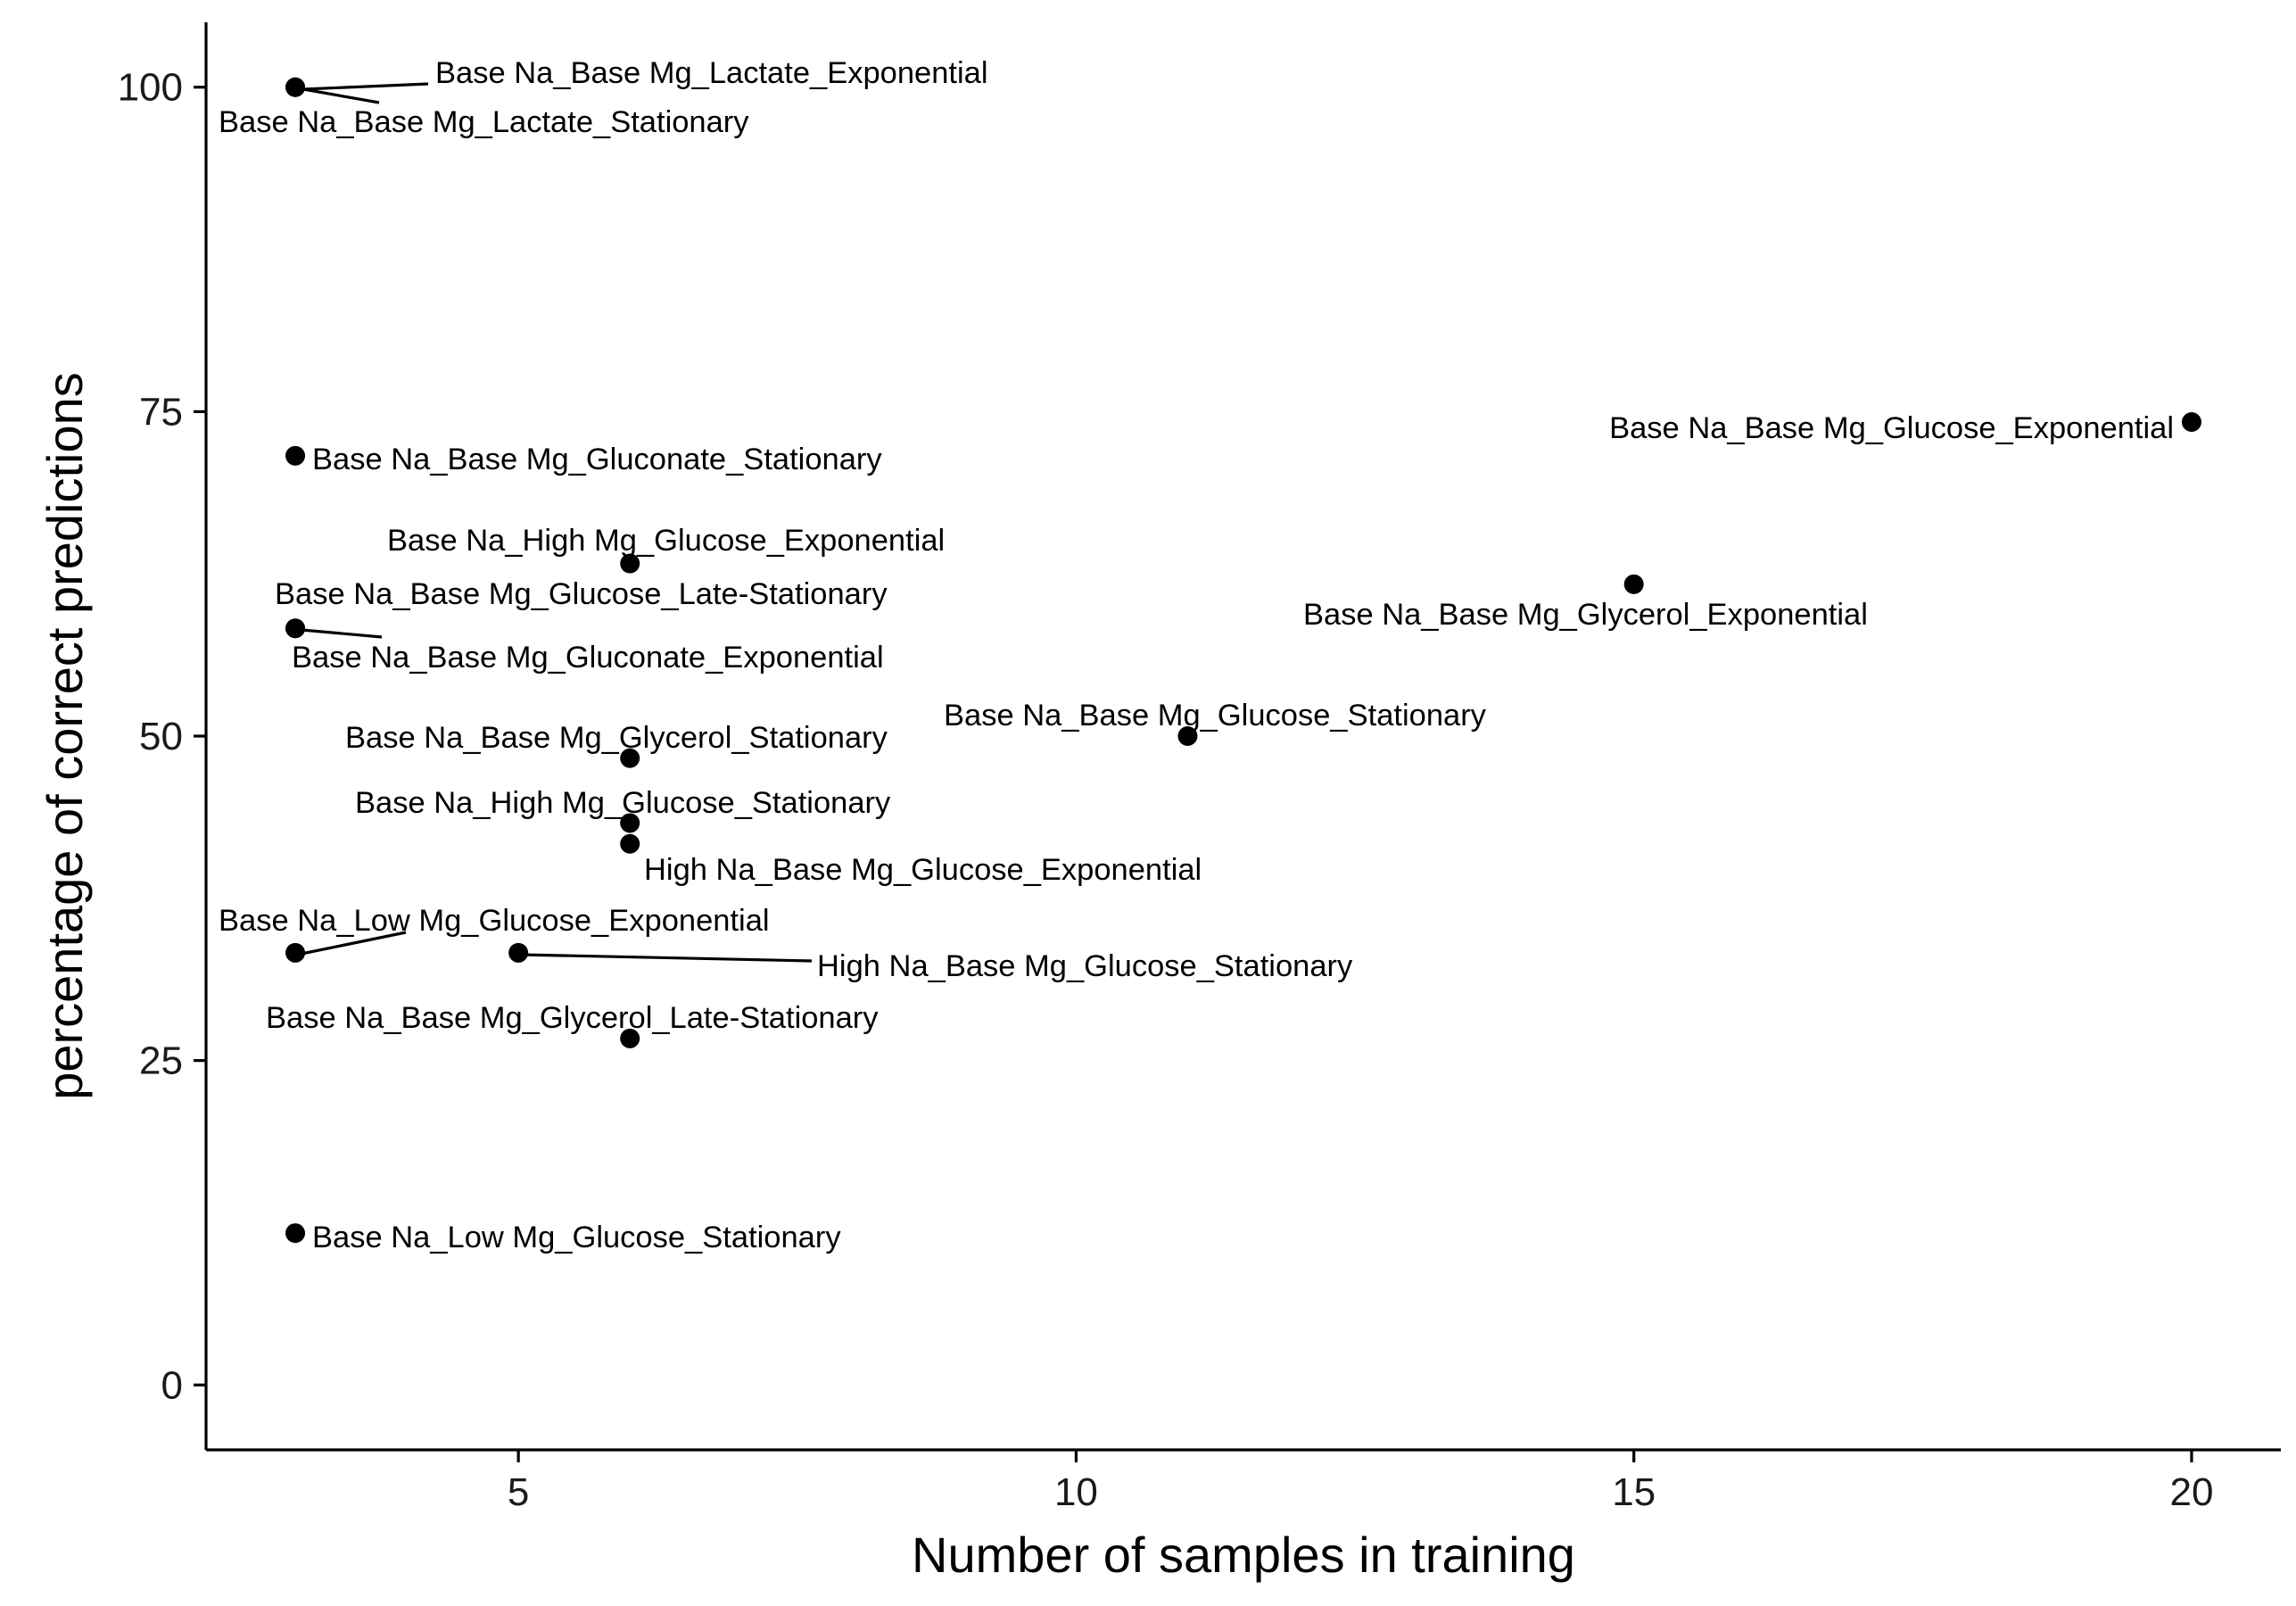 This screenshot has width=2296, height=1606. I want to click on point-label: Base Na_Base Mg_Glycerol_Late-Stationary, so click(572, 1018).